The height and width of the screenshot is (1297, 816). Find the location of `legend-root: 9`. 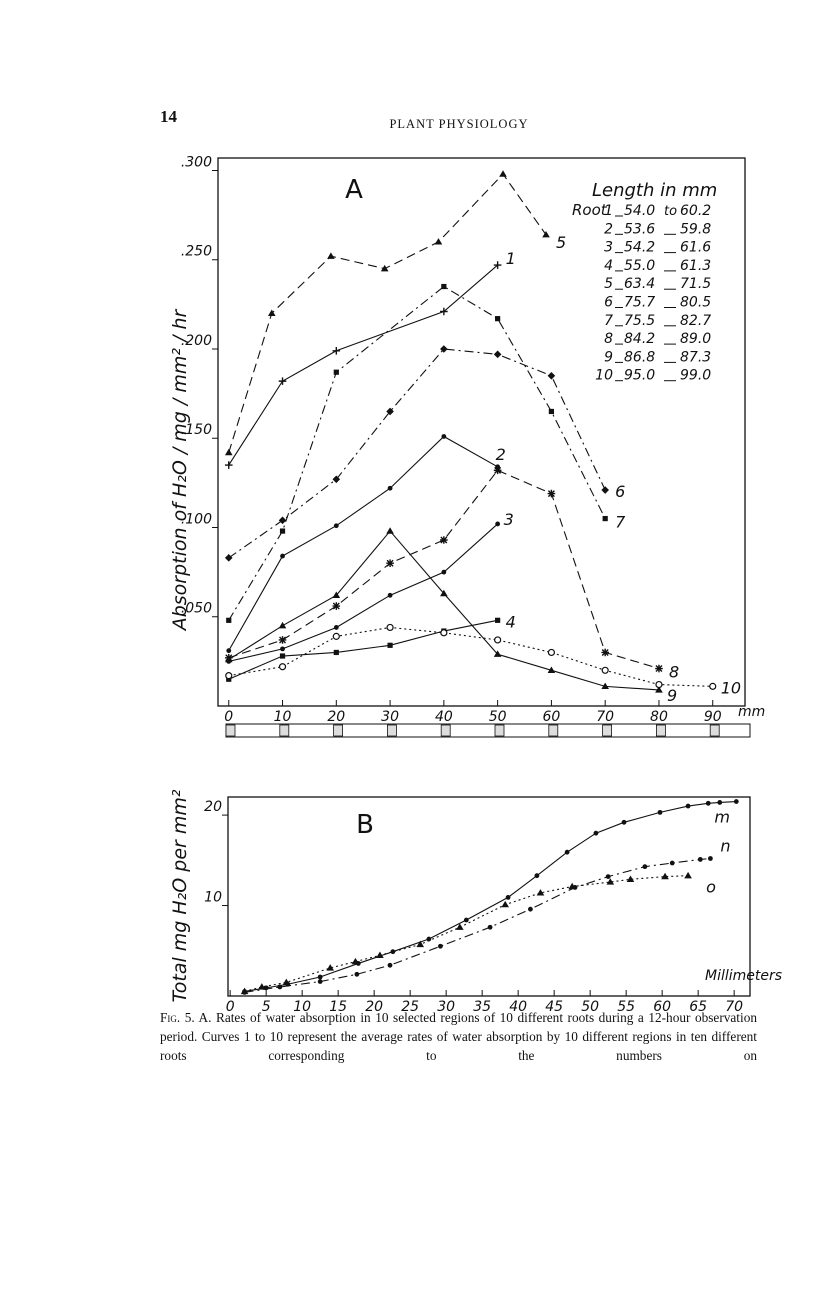

legend-root: 9 is located at coordinates (608, 357).